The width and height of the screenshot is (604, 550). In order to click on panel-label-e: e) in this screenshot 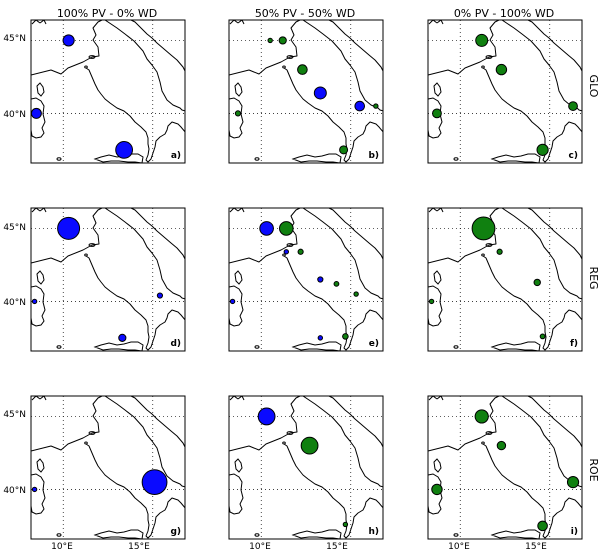, I will do `click(374, 344)`.